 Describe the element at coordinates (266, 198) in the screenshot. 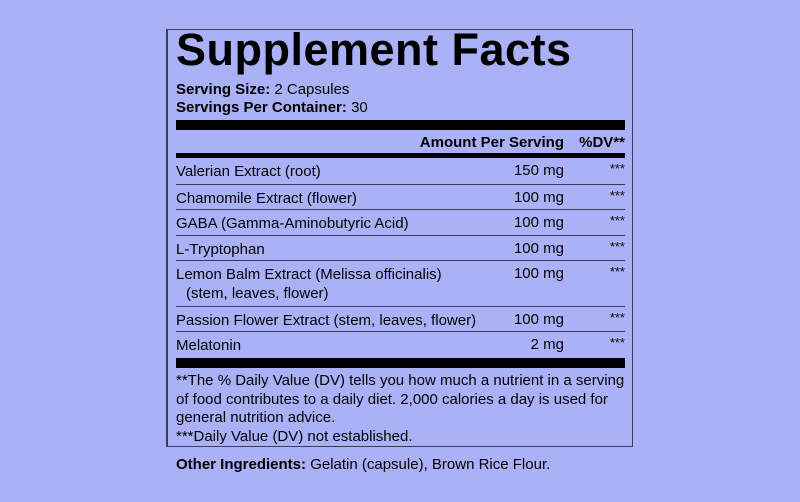

I see `ingredient-name: Chamomile Extract (flower)` at that location.